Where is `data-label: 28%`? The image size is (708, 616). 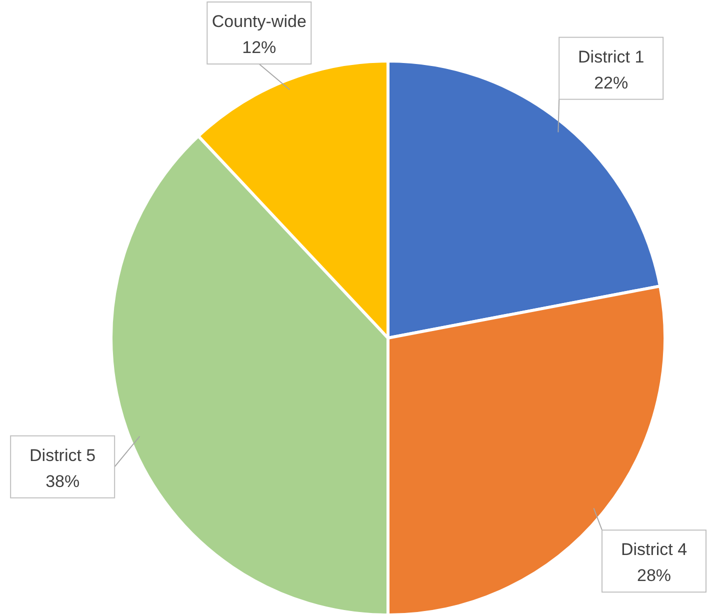
data-label: 28% is located at coordinates (654, 576).